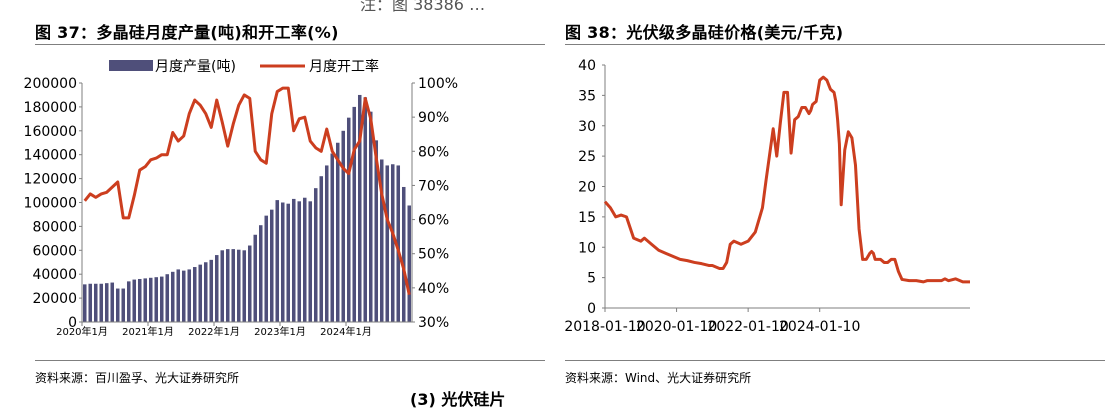 This screenshot has height=410, width=1109. Describe the element at coordinates (54, 299) in the screenshot. I see `y-left-tick-label: 20000` at that location.